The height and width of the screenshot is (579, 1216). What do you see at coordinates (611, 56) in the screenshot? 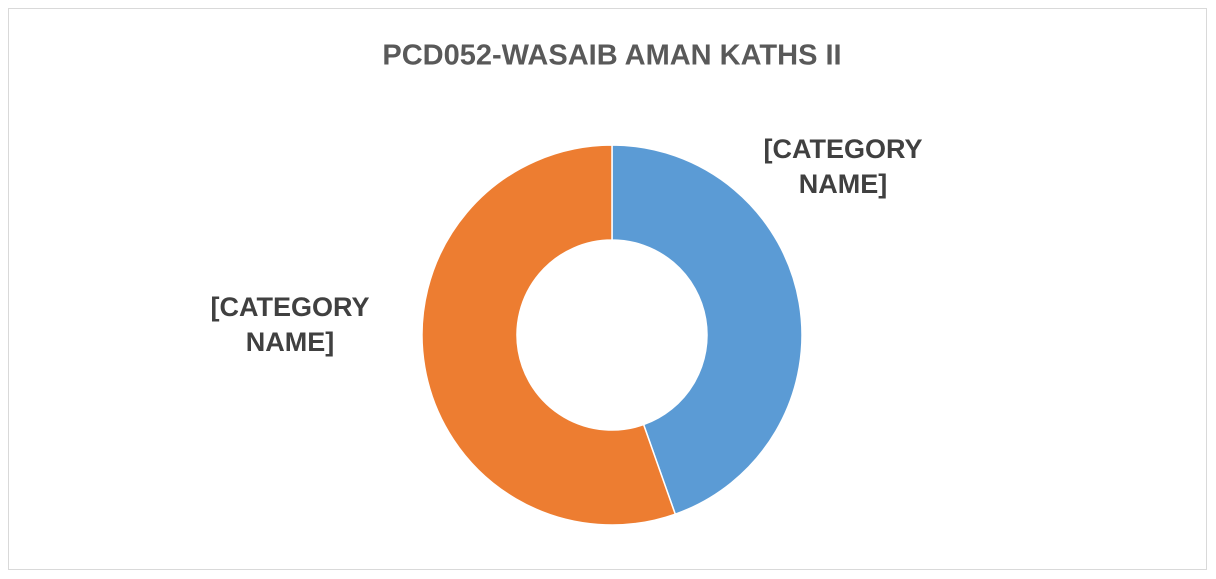
I see `chart-title: PCD052-WASAIB AMAN KATHS II` at bounding box center [611, 56].